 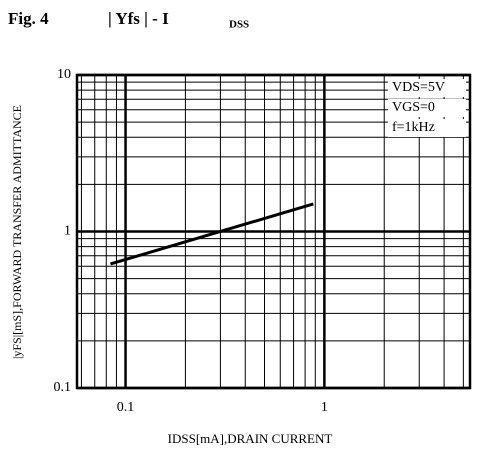 What do you see at coordinates (212, 234) in the screenshot?
I see `data-line` at bounding box center [212, 234].